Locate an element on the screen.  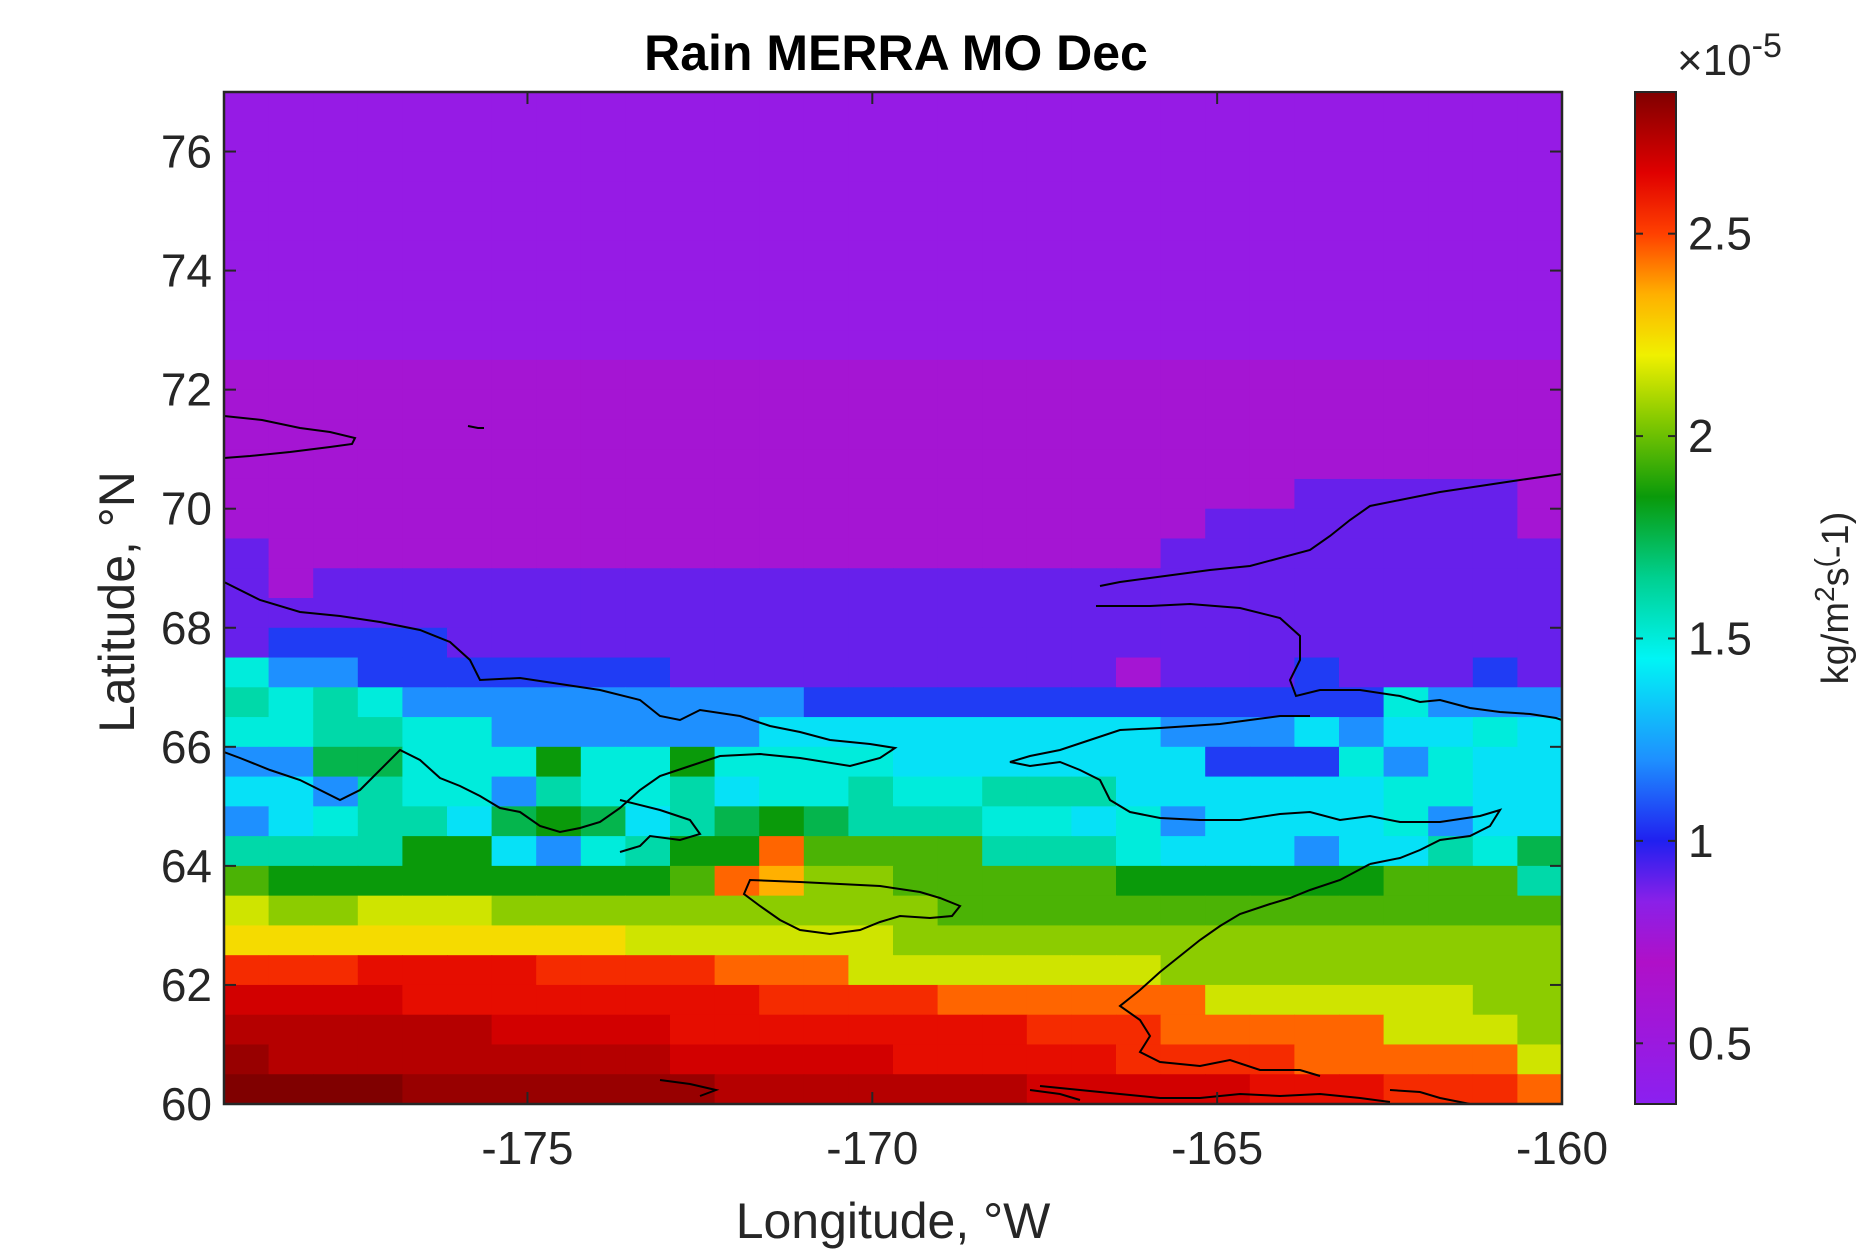
coastline-islet is located at coordinates (475, 427).